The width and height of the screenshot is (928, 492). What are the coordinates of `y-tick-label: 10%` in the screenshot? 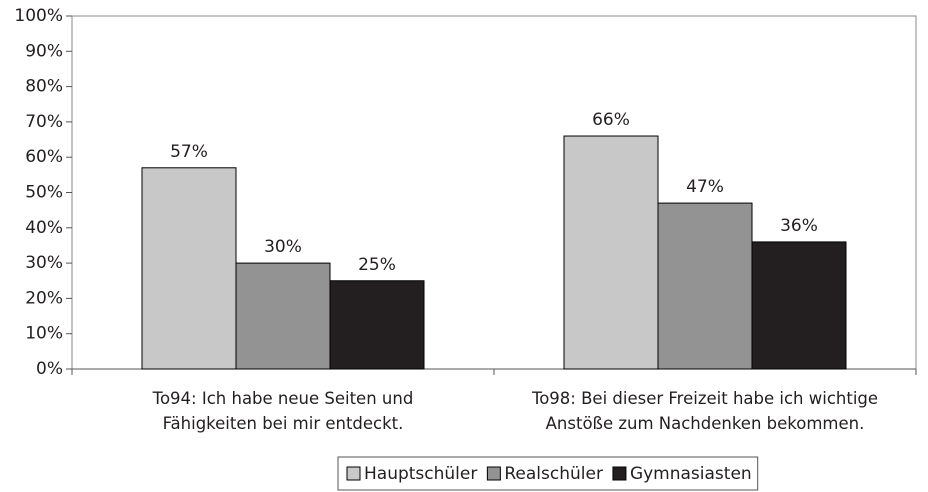 It's located at (44, 334).